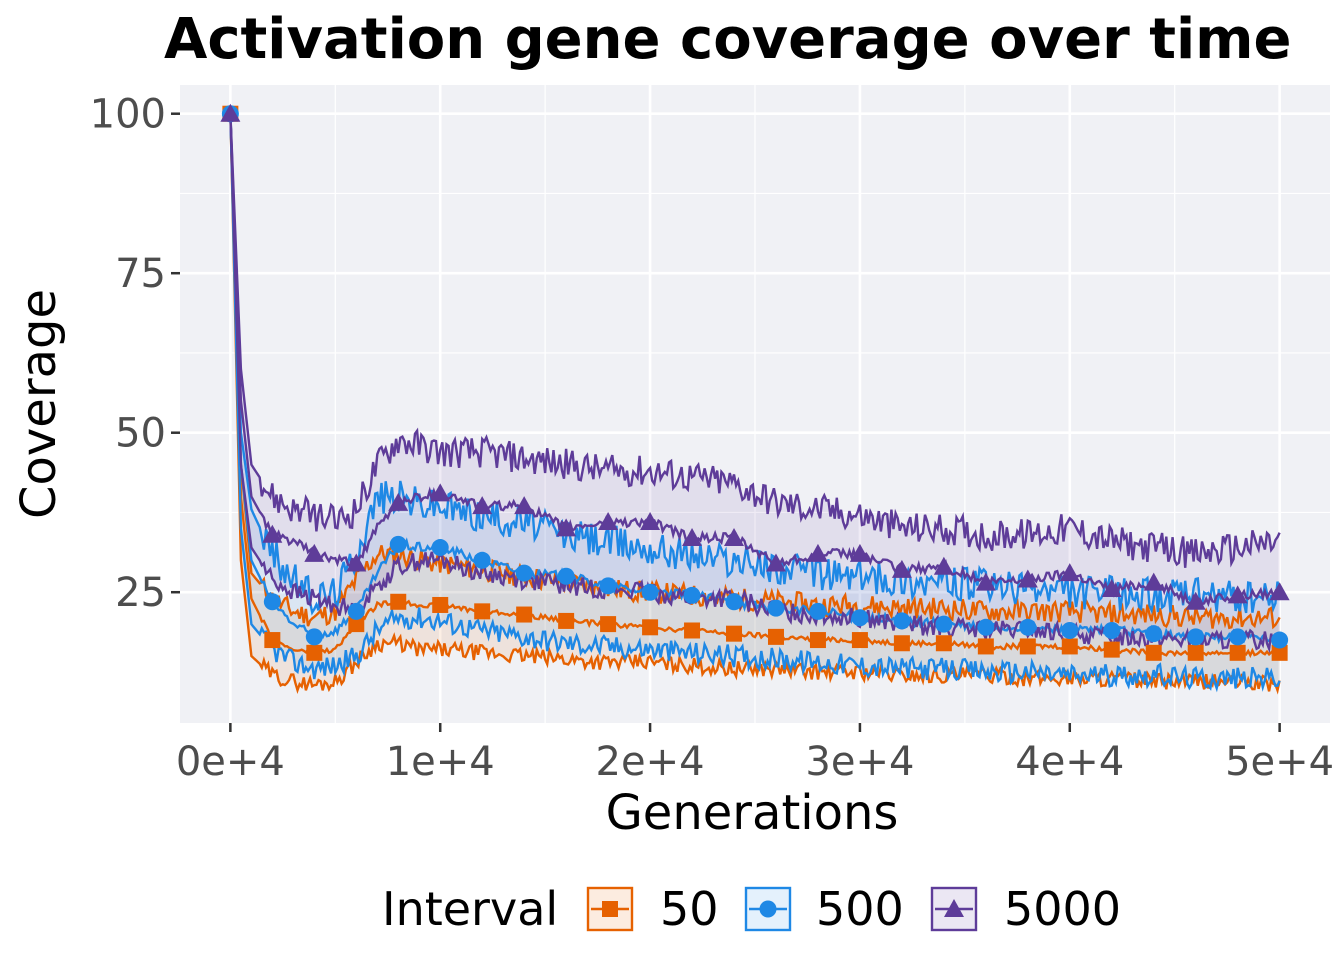 The width and height of the screenshot is (1344, 960). Describe the element at coordinates (650, 762) in the screenshot. I see `x-tick-label: 2e+4` at that location.